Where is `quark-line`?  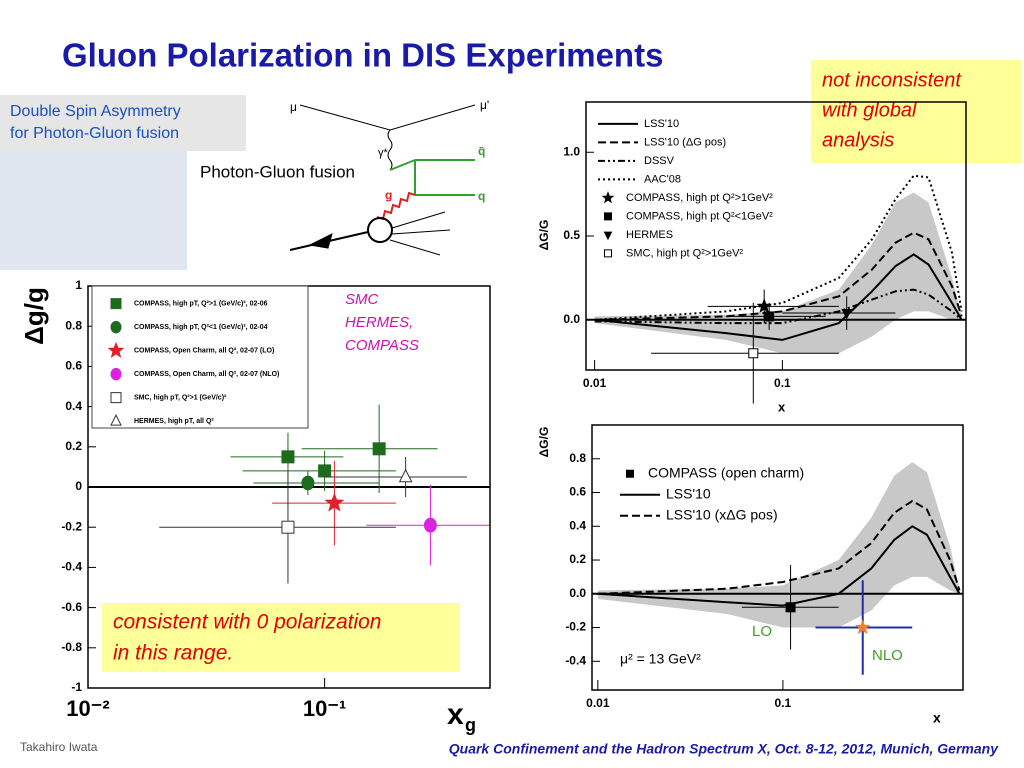
quark-line is located at coordinates (402, 165).